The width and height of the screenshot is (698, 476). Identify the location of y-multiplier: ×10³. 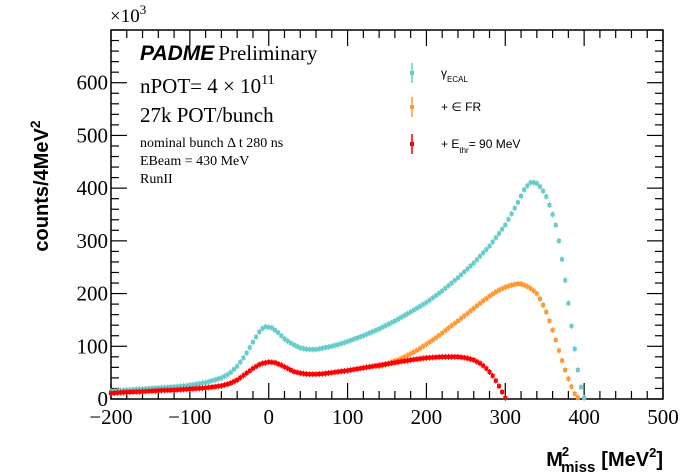
(128, 14).